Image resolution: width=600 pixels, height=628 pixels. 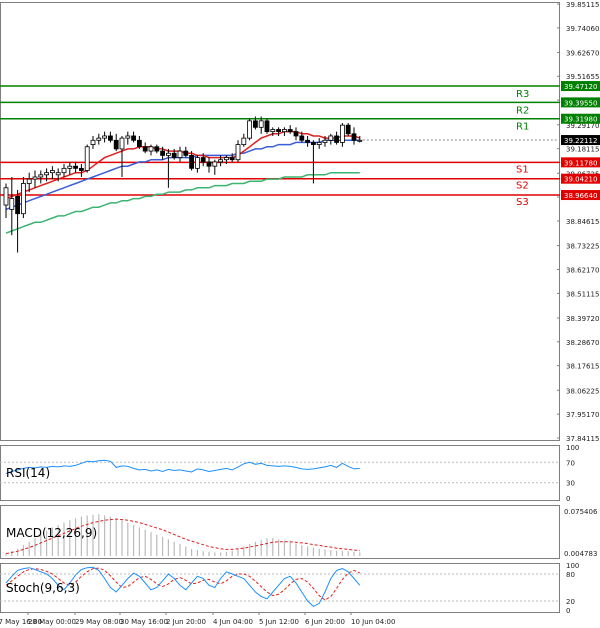 I want to click on x-tick-label: 30 May 16:00, so click(x=144, y=622).